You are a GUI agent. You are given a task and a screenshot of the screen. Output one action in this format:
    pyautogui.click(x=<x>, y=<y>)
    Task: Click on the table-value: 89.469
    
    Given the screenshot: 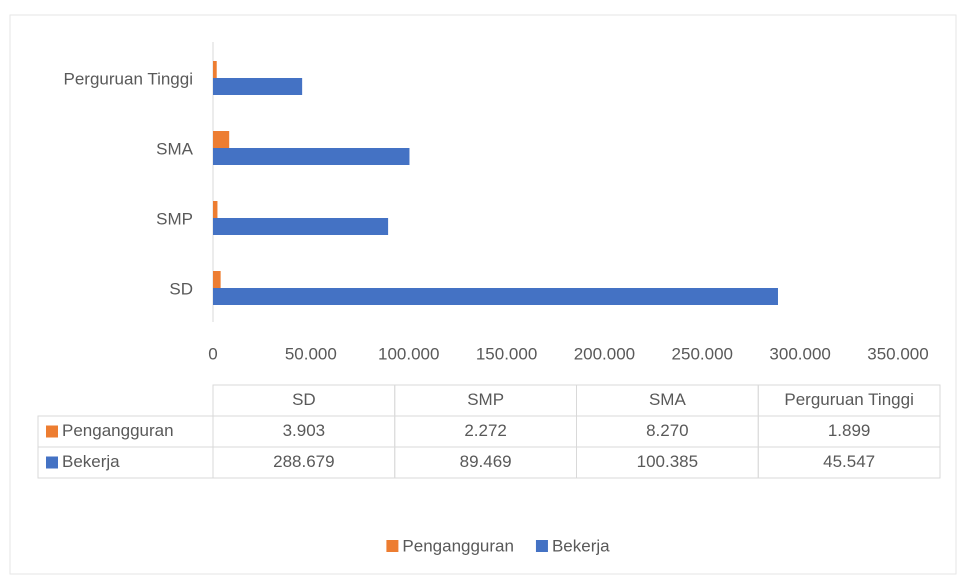 What is the action you would take?
    pyautogui.click(x=486, y=461)
    